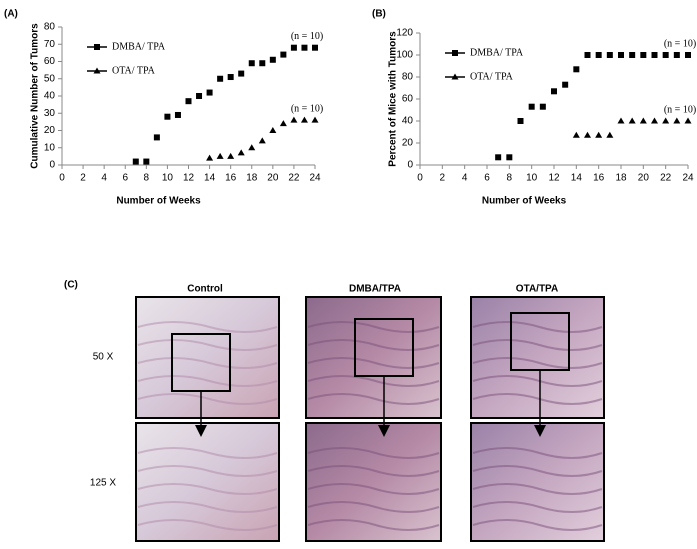 This screenshot has height=549, width=697. Describe the element at coordinates (11, 14) in the screenshot. I see `panel-label: (A)` at that location.